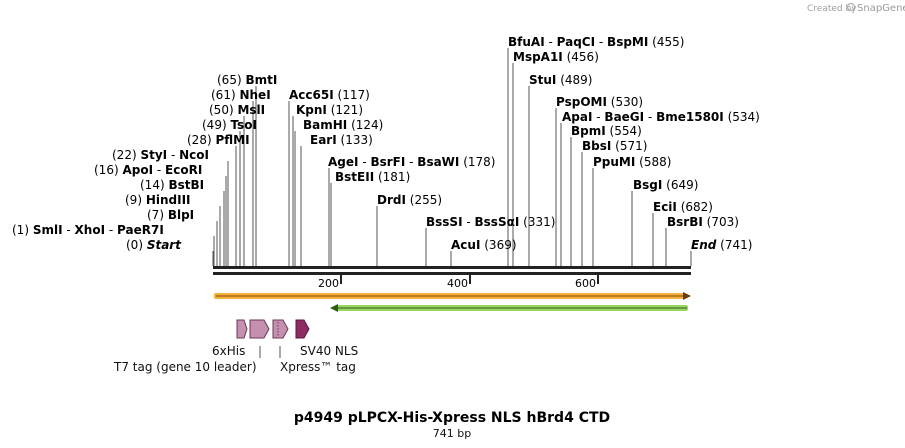 Image resolution: width=905 pixels, height=448 pixels. I want to click on enzyme-name: BssSI, so click(444, 222).